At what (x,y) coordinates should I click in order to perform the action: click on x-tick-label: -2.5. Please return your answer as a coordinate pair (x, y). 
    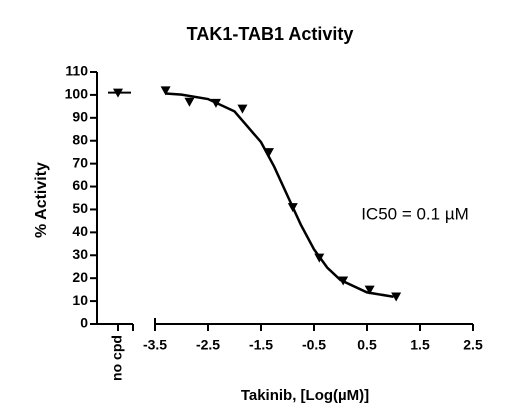
    Looking at the image, I should click on (208, 345).